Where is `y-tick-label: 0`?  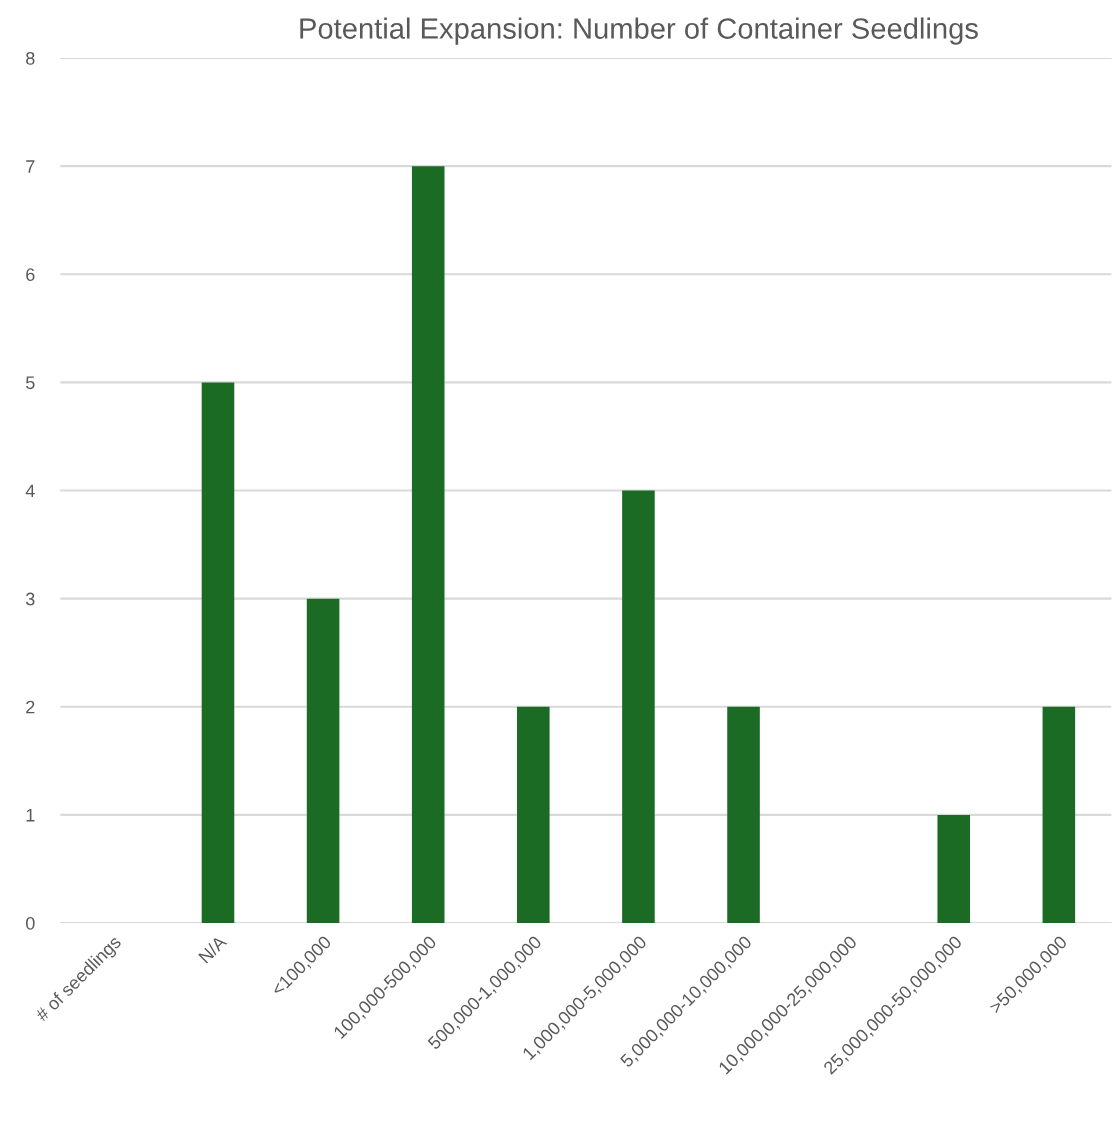
y-tick-label: 0 is located at coordinates (30, 923).